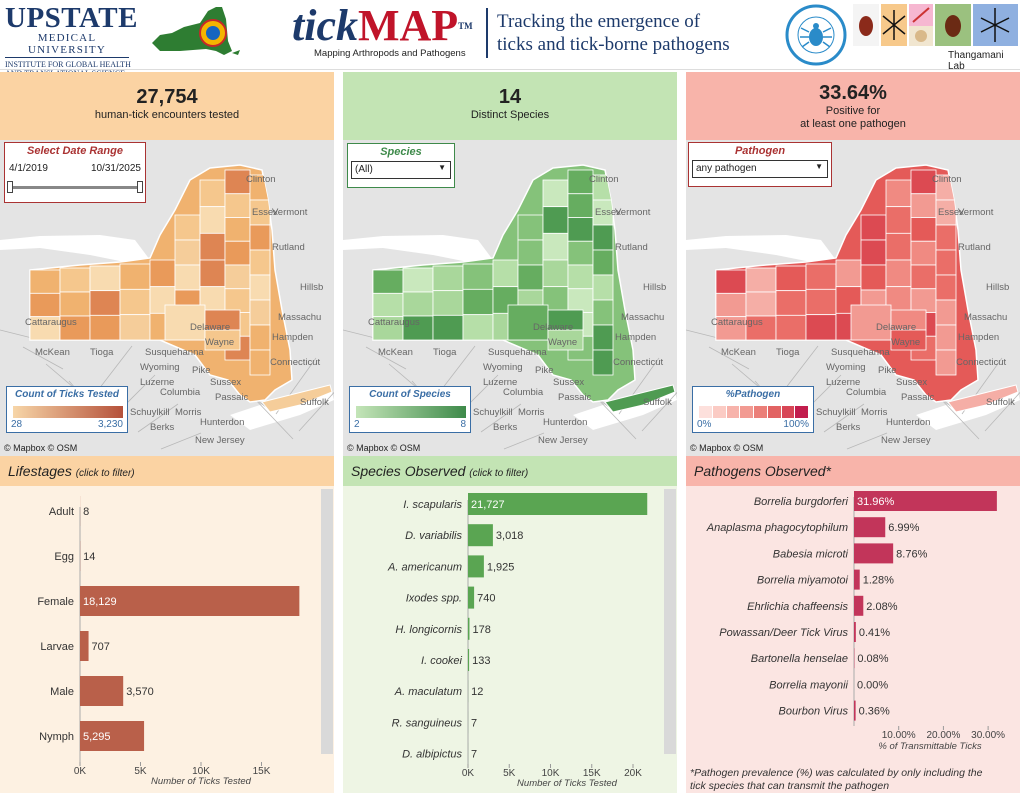  Describe the element at coordinates (427, 723) in the screenshot. I see `bar-category-label: R. sanguineus` at that location.